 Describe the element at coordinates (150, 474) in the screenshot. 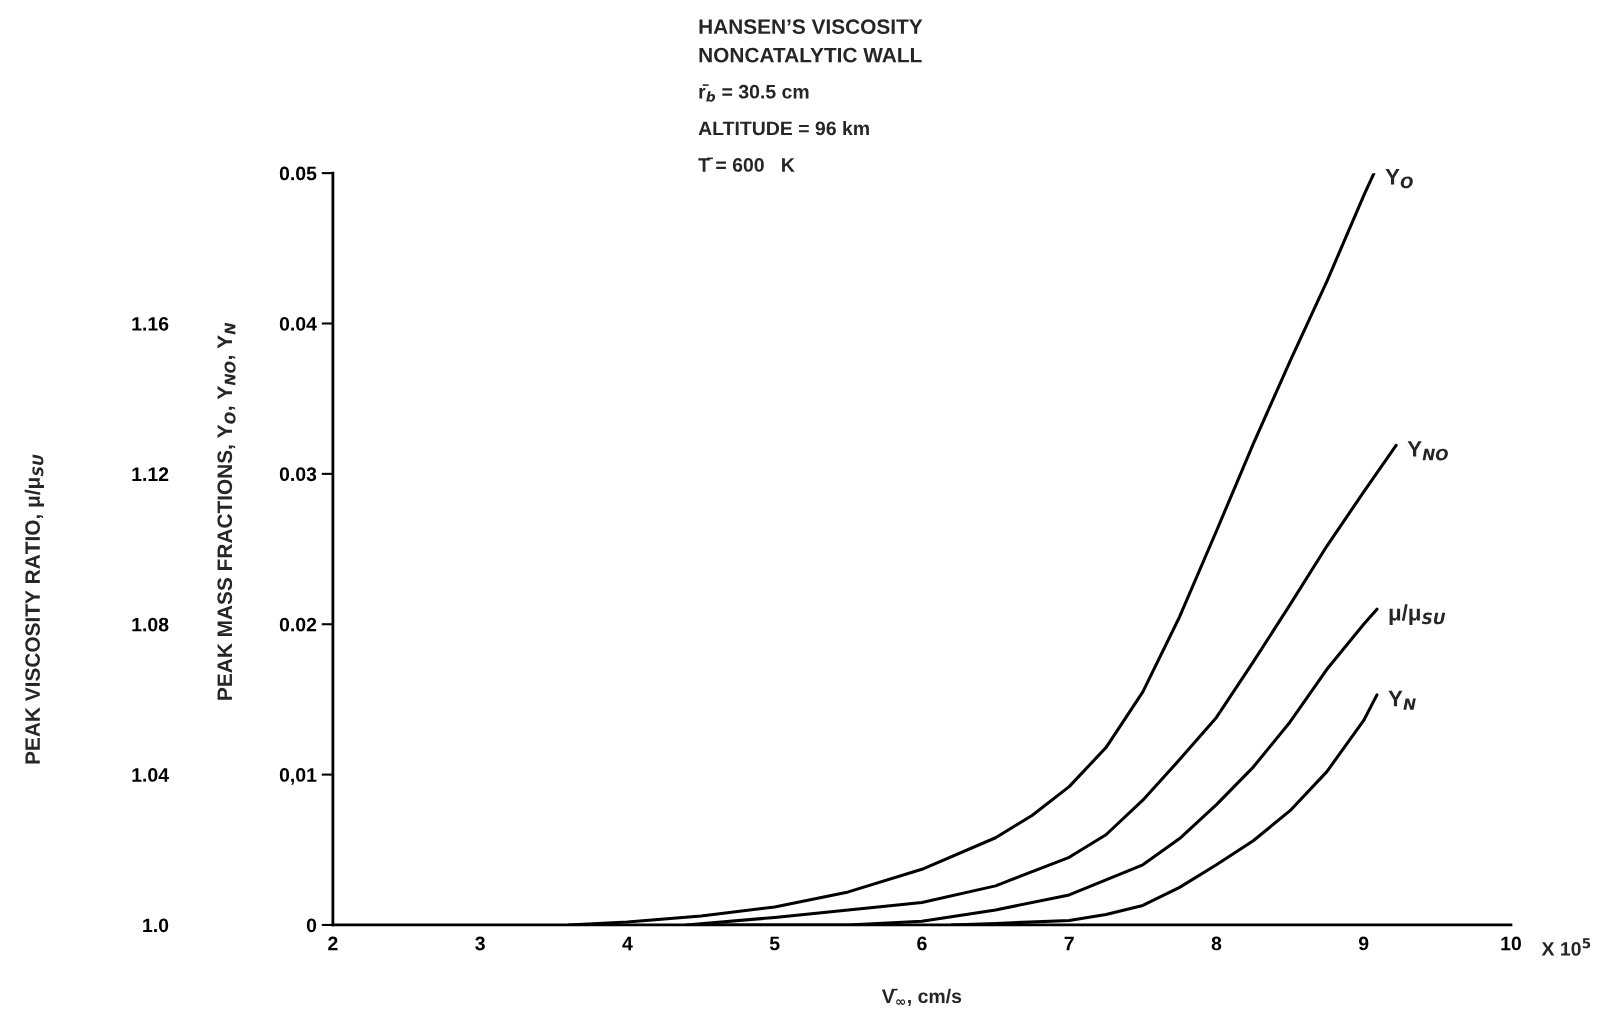

I see `y2-tick-label: 1.12` at that location.